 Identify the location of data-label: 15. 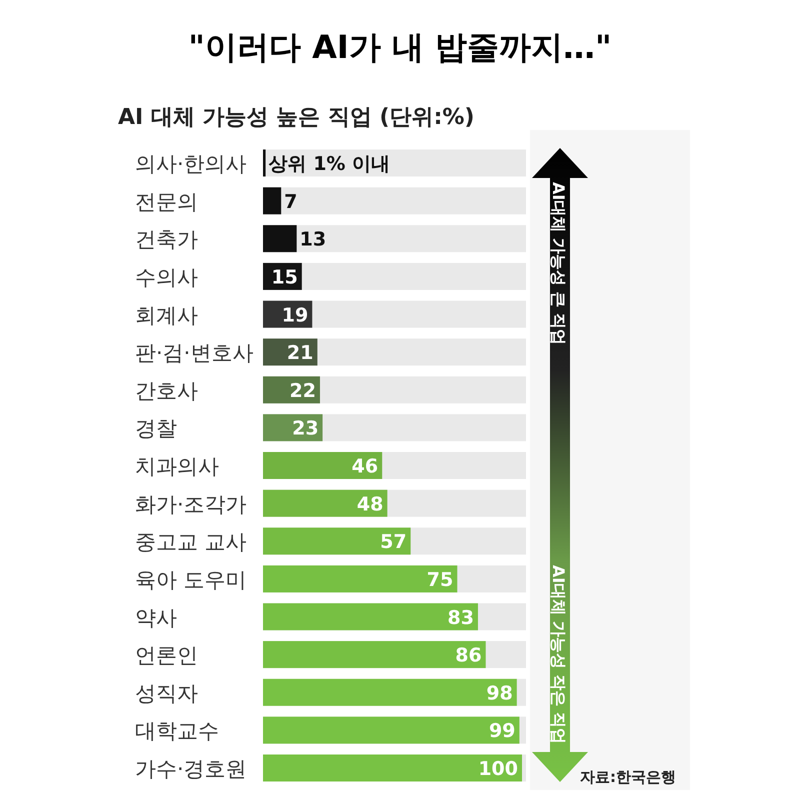
(284, 277).